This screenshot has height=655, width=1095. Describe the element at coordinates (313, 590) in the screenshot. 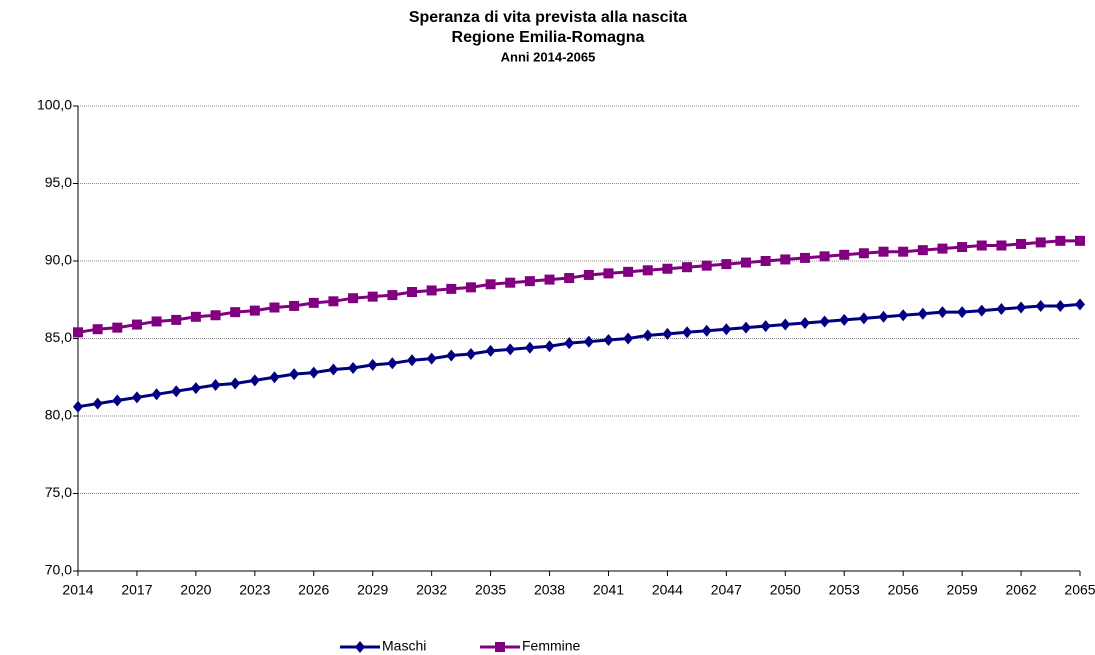

I see `x-tick-label: 2026` at that location.